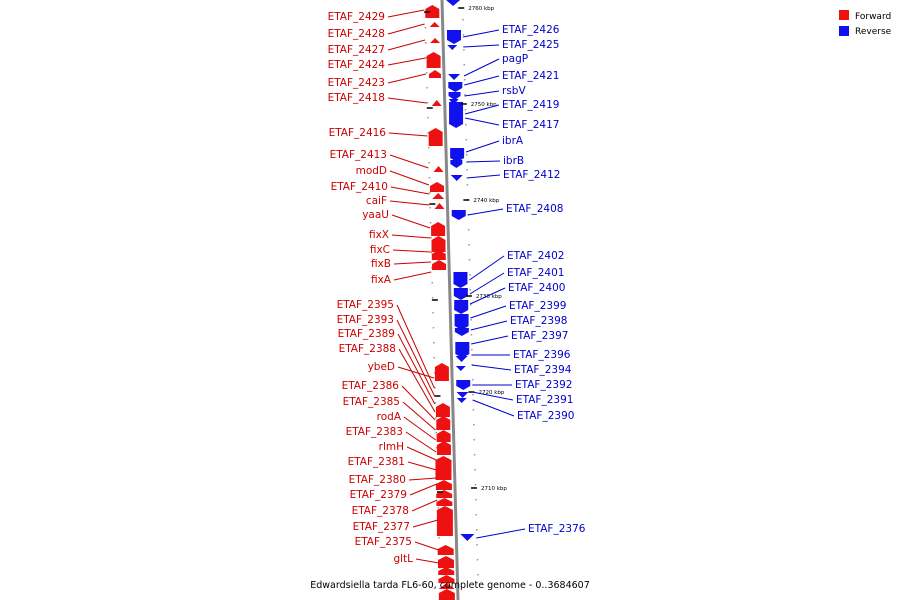  What do you see at coordinates (539, 336) in the screenshot?
I see `reverse-gene-label: ETAF_2397` at bounding box center [539, 336].